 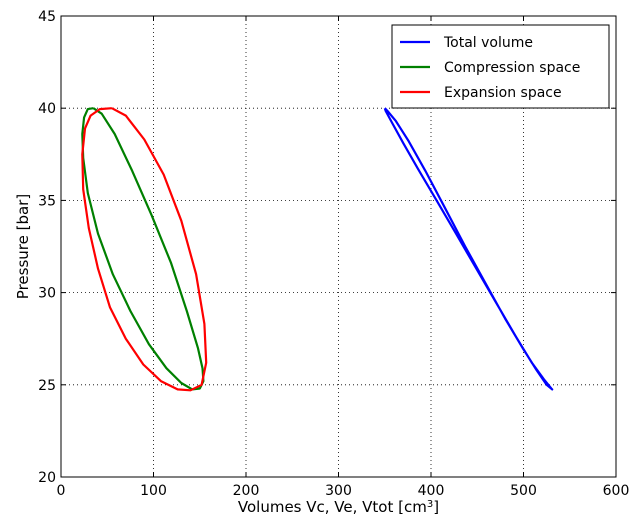 What do you see at coordinates (23, 246) in the screenshot?
I see `y-axis-label: Pressure [bar]` at bounding box center [23, 246].